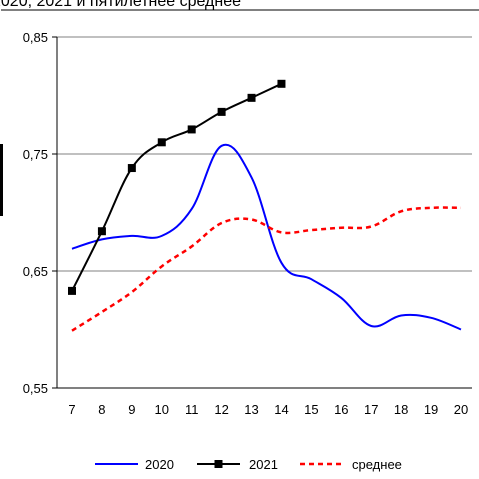 Image resolution: width=479 pixels, height=479 pixels. What do you see at coordinates (263, 464) in the screenshot?
I see `legend-label-2021: 2021` at bounding box center [263, 464].